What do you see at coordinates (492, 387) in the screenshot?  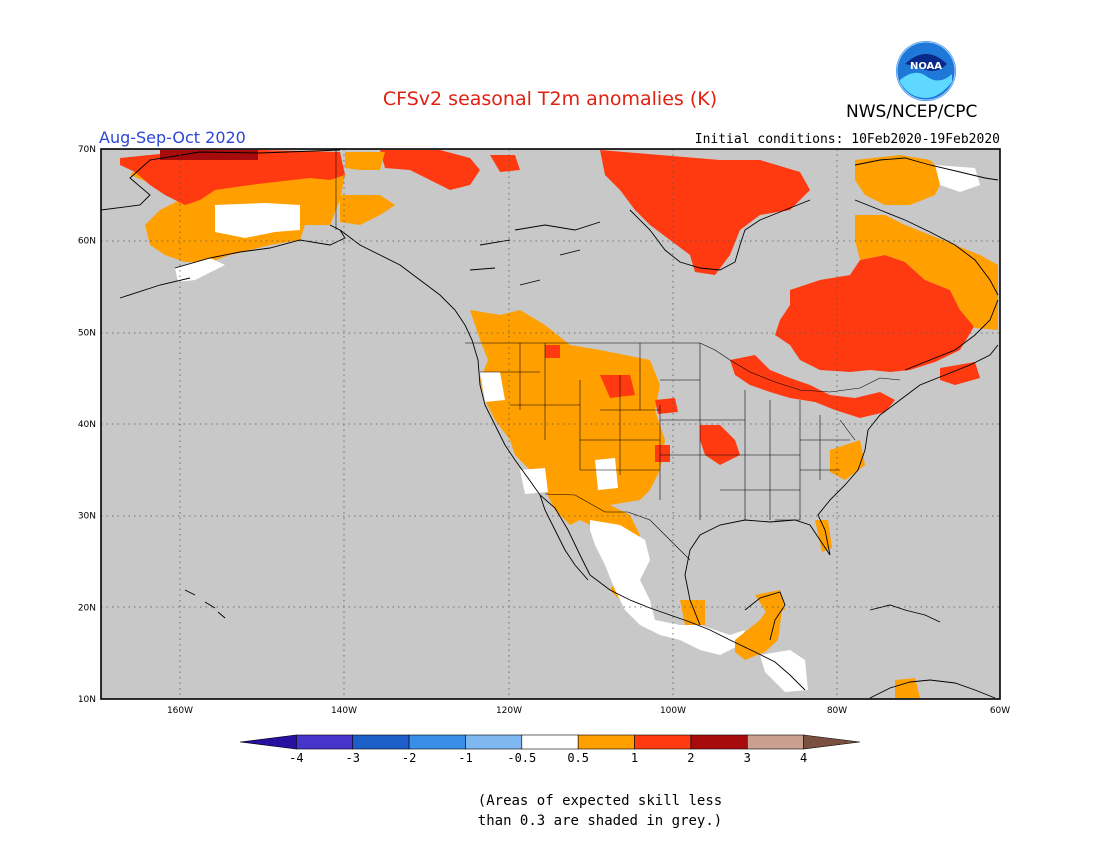 I see `anomaly-westus-white1` at bounding box center [492, 387].